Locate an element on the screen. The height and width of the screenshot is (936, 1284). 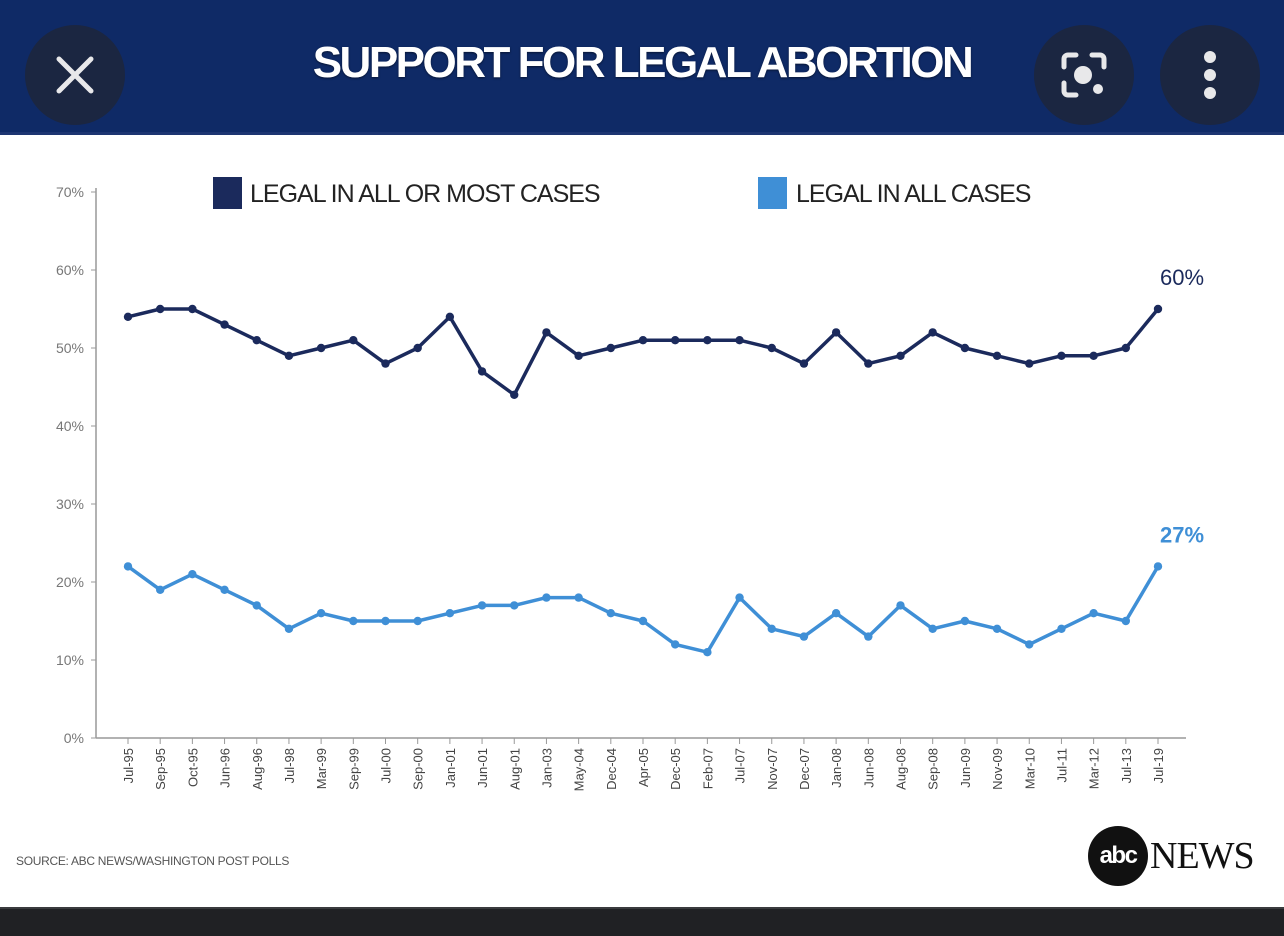
x-tick-label: Aug-96 is located at coordinates (257, 769).